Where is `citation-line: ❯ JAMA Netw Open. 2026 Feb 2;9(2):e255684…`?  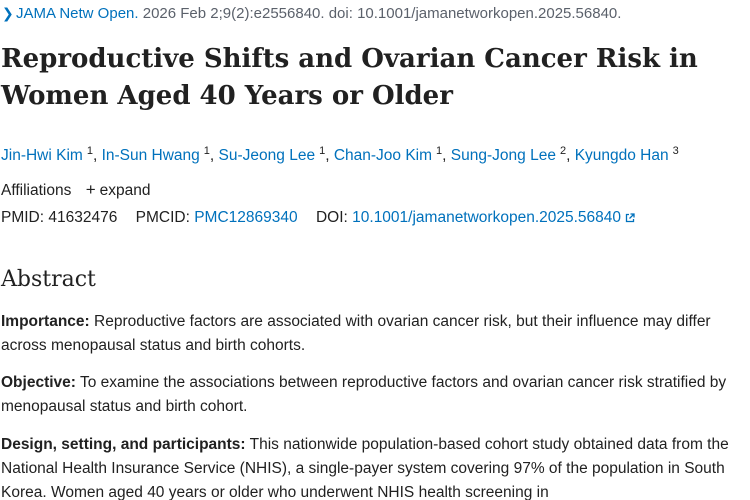
citation-line: ❯ JAMA Netw Open. 2026 Feb 2;9(2):e255684… is located at coordinates (311, 13).